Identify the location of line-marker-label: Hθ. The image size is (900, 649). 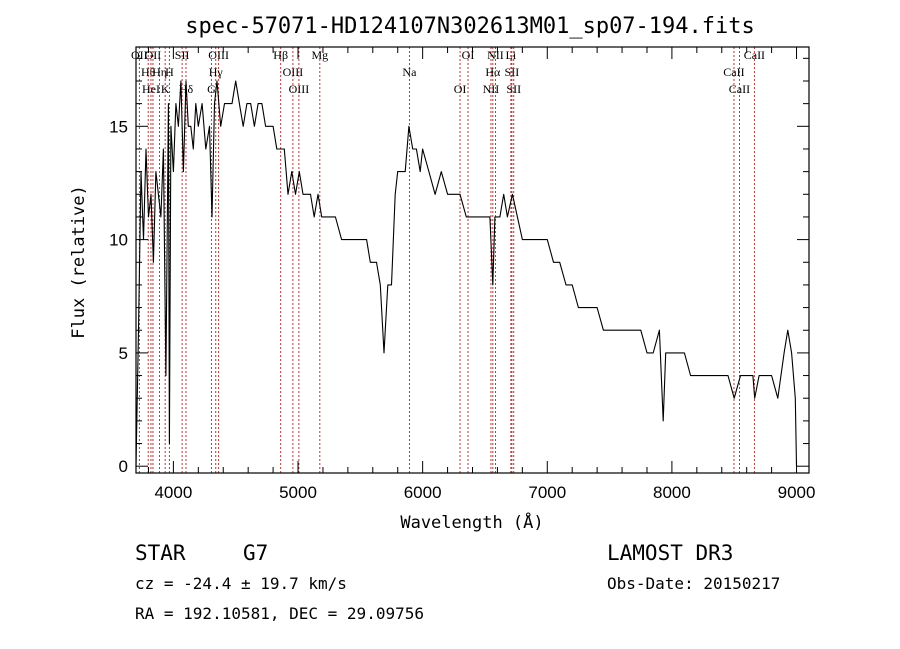
(148, 72).